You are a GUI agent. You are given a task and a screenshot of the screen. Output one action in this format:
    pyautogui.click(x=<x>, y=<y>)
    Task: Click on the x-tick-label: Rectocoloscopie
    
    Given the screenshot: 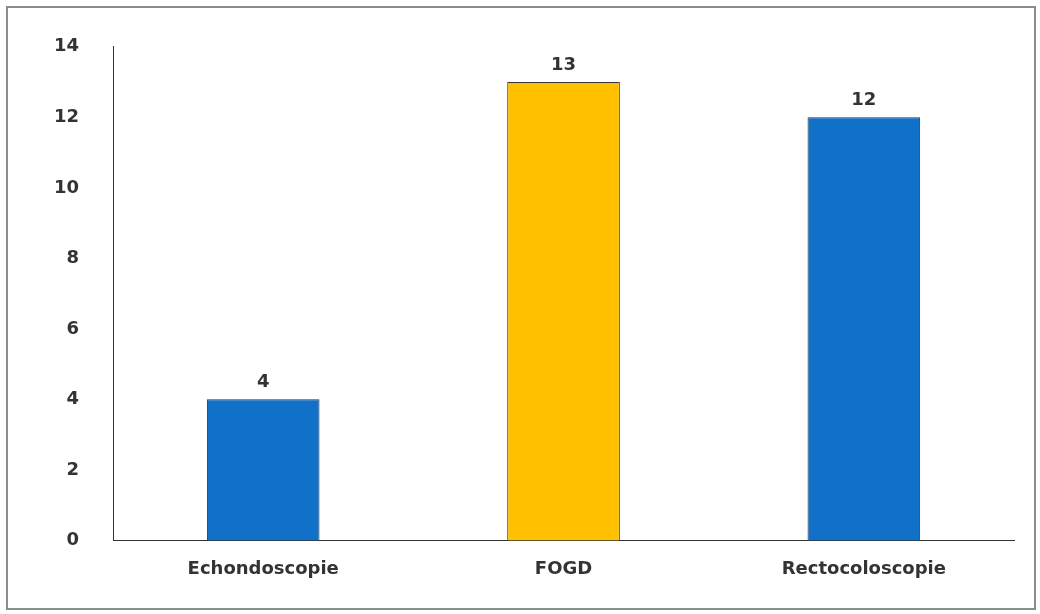 What is the action you would take?
    pyautogui.click(x=863, y=567)
    